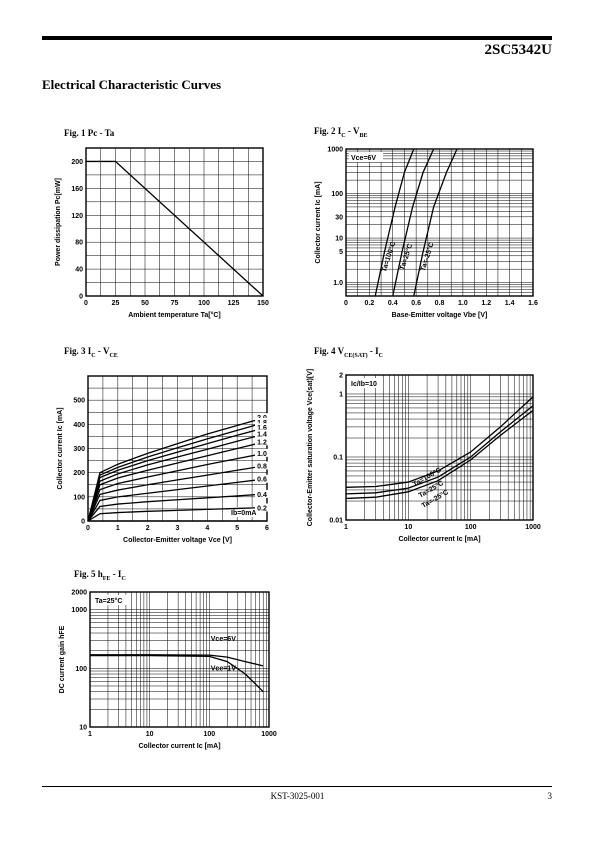 This screenshot has height=842, width=595. Describe the element at coordinates (416, 303) in the screenshot. I see `fig2-x-tick-label: 0.6` at that location.